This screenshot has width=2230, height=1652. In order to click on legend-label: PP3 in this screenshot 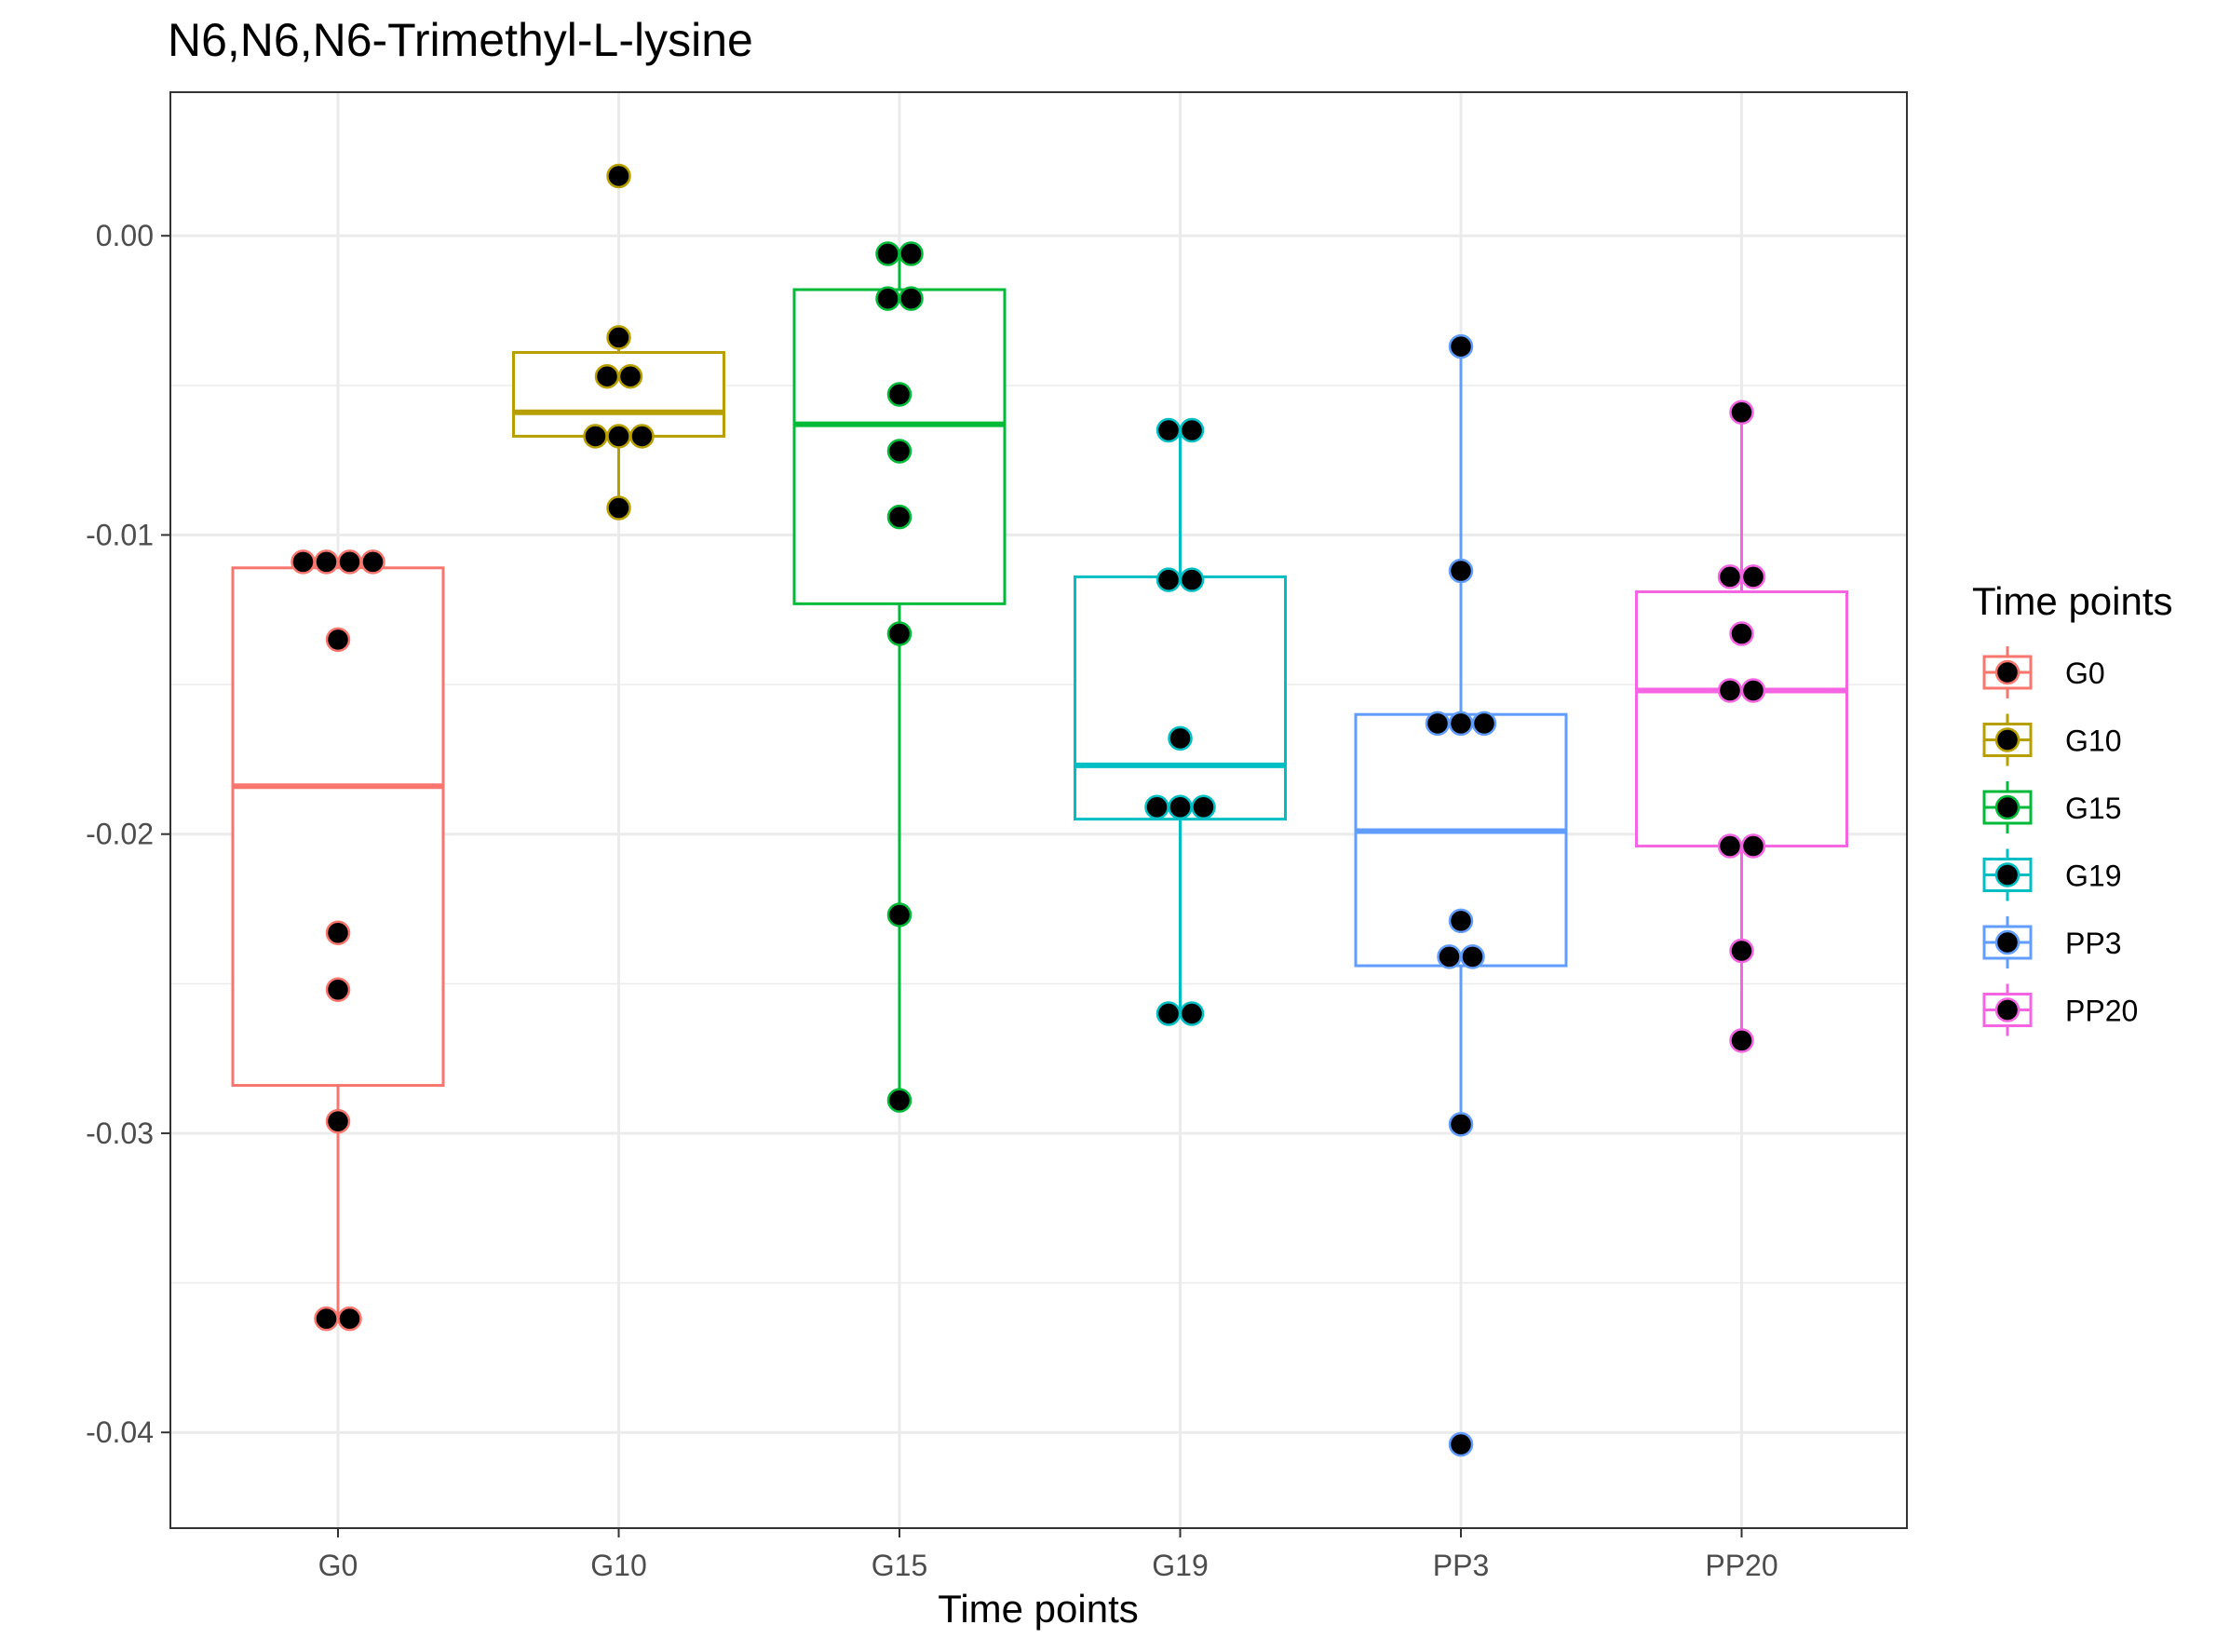, I will do `click(2093, 943)`.